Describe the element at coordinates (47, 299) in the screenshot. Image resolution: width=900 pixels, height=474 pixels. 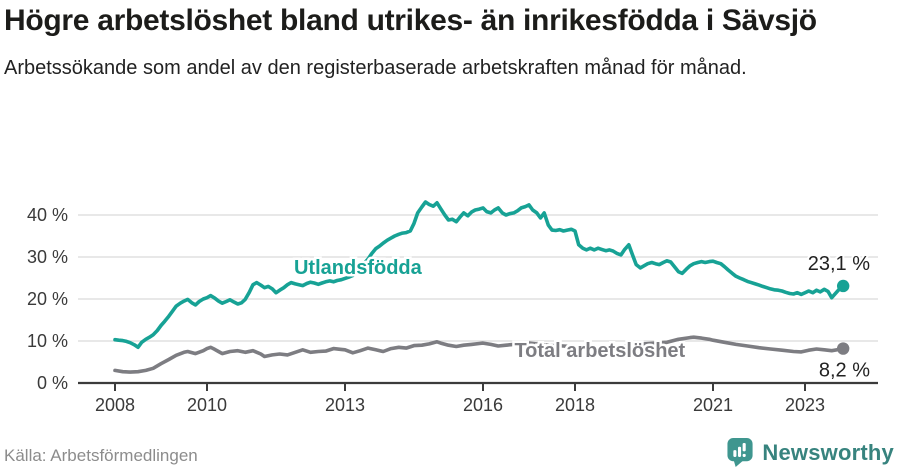
I see `y-tick-label: 20 %` at that location.